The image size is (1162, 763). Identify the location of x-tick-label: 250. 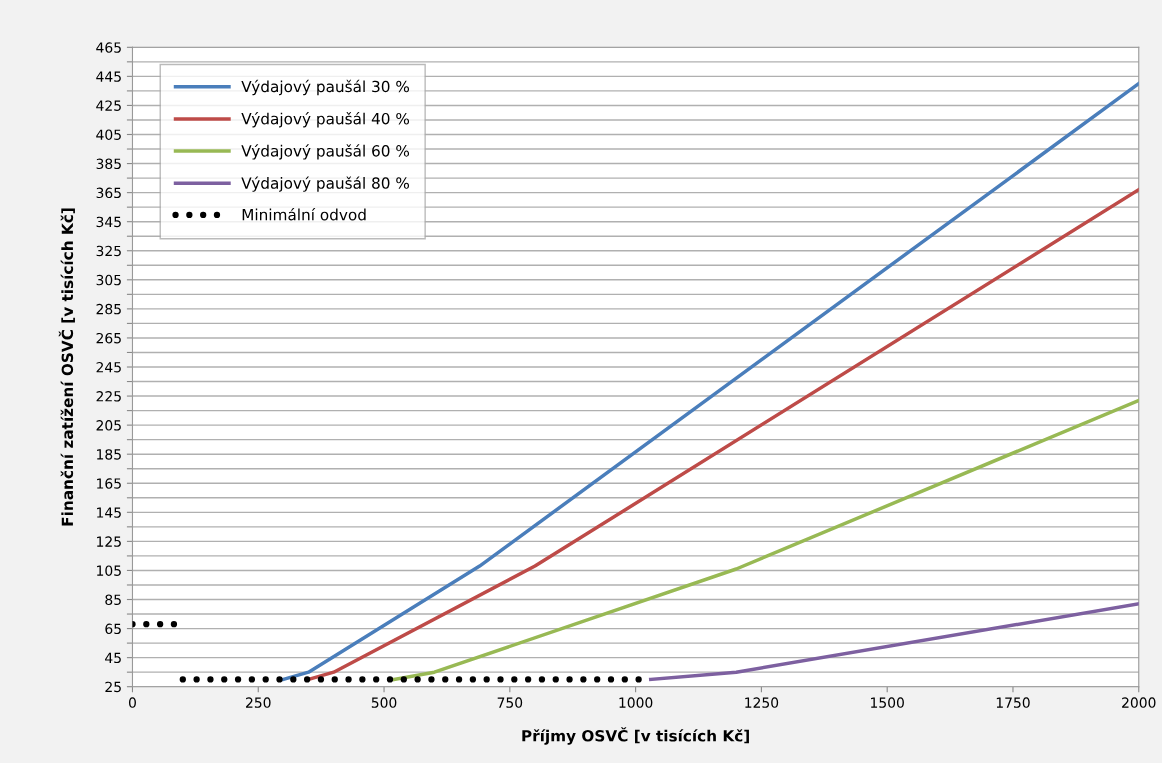
(258, 702).